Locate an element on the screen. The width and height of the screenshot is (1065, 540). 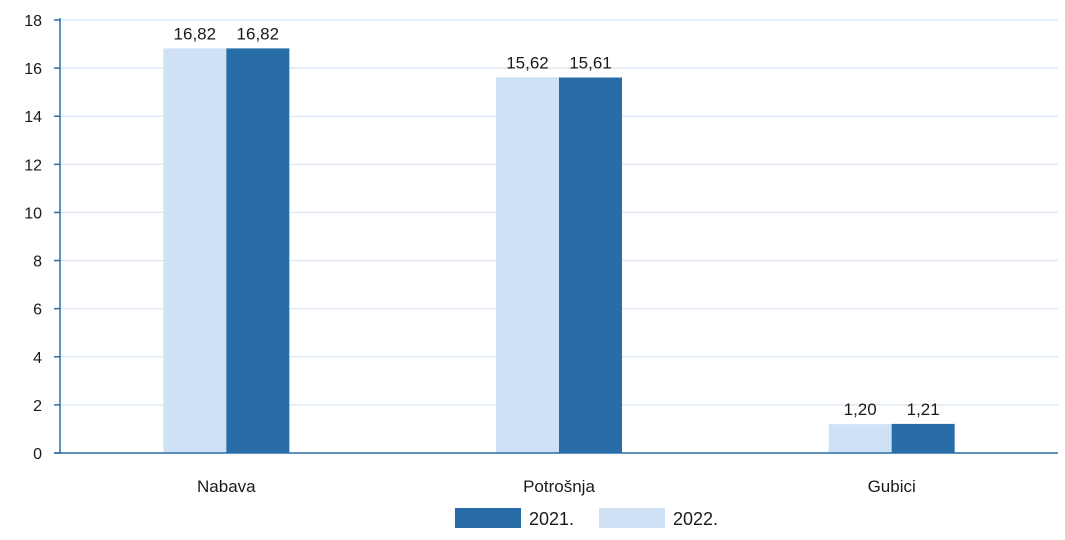
y-tick-label: 4 is located at coordinates (37, 358).